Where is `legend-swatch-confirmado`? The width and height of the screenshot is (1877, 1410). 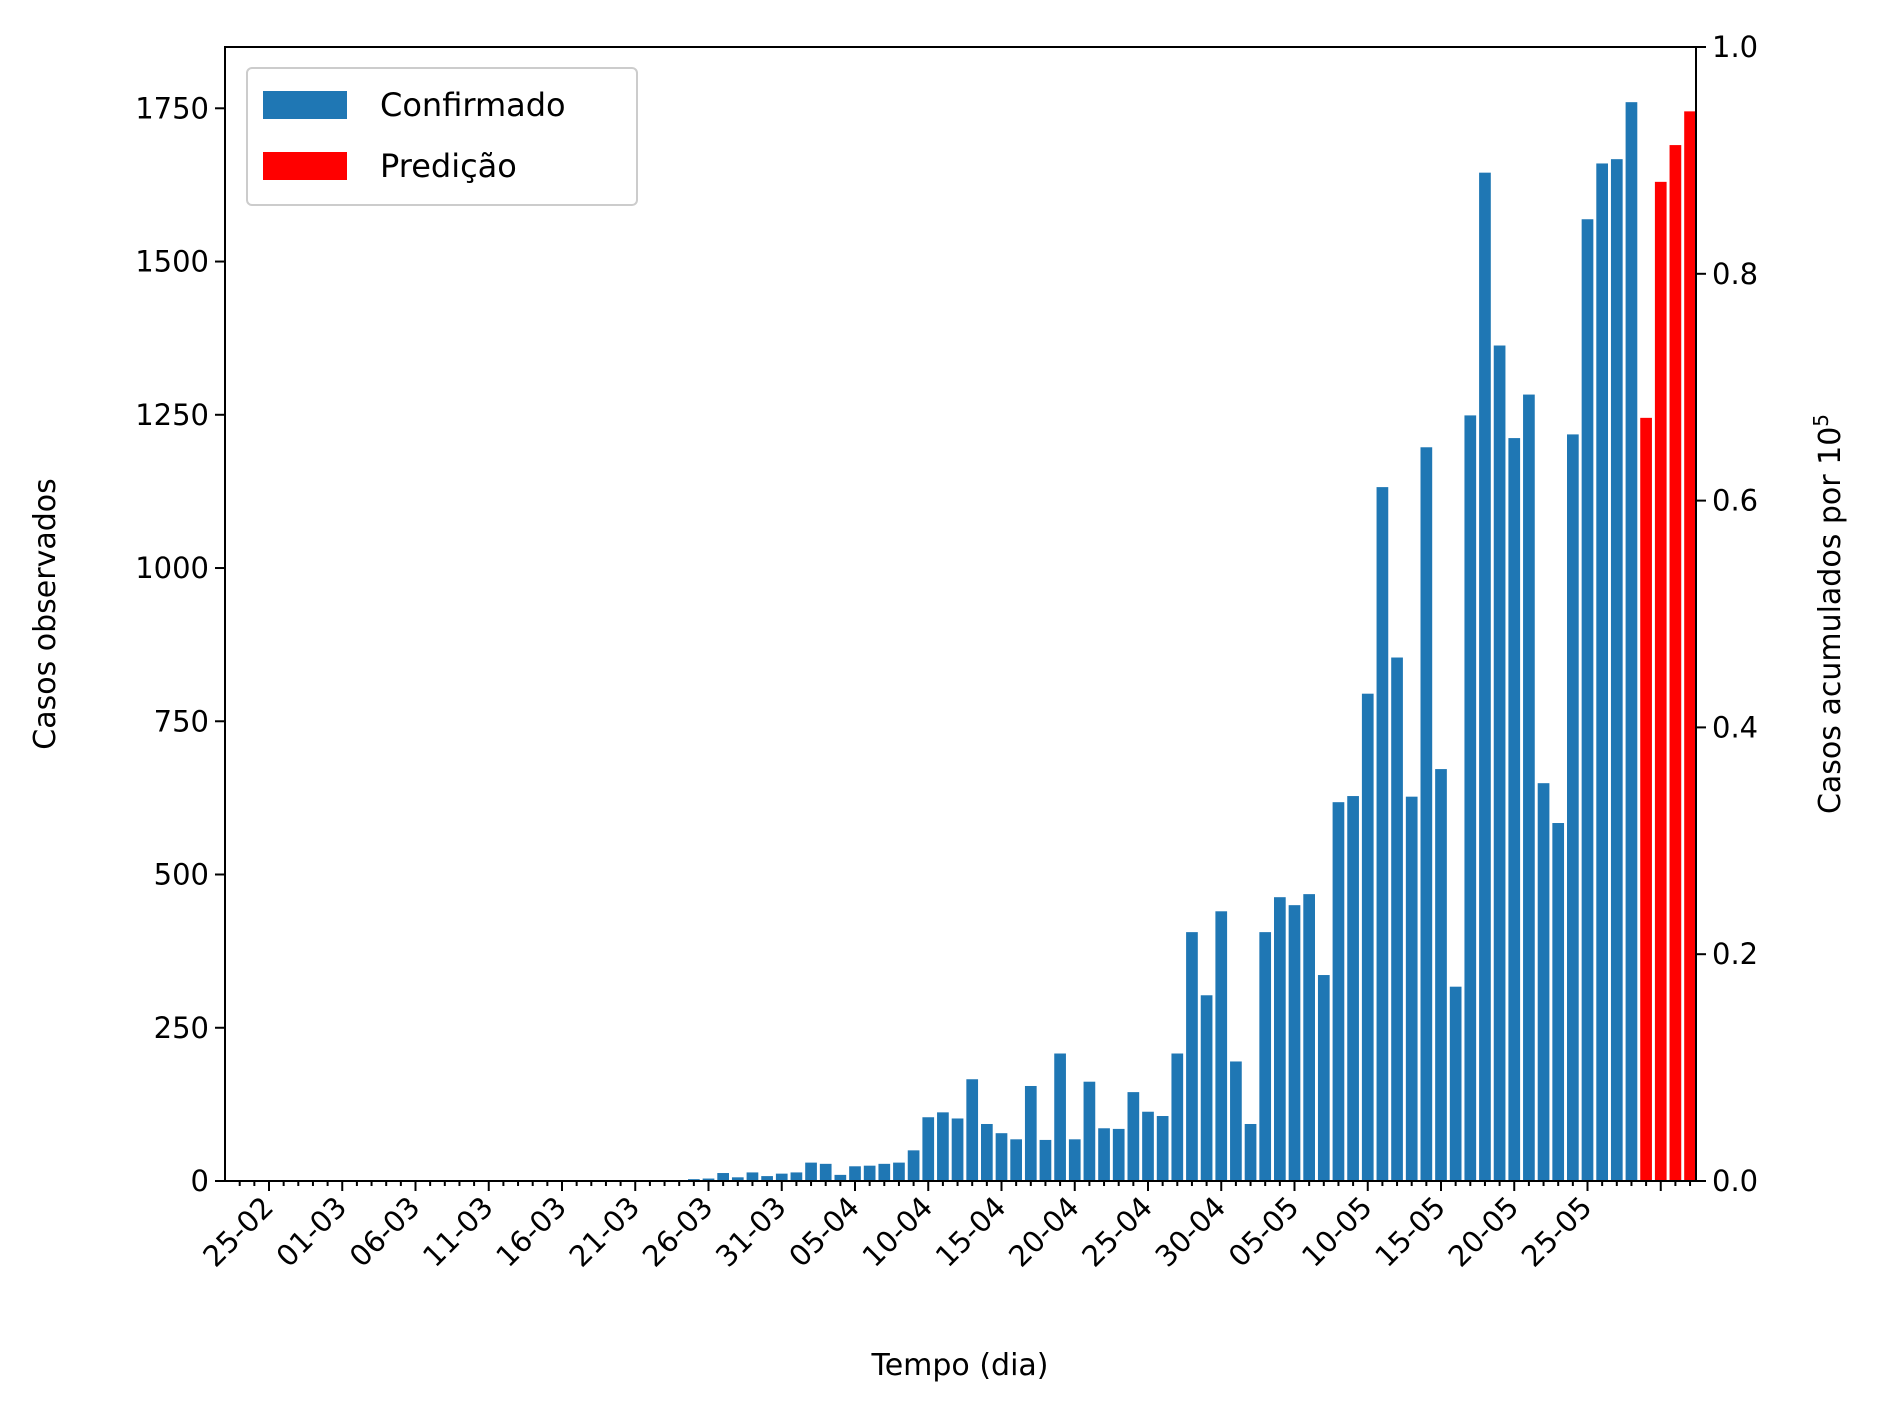 legend-swatch-confirmado is located at coordinates (305, 105).